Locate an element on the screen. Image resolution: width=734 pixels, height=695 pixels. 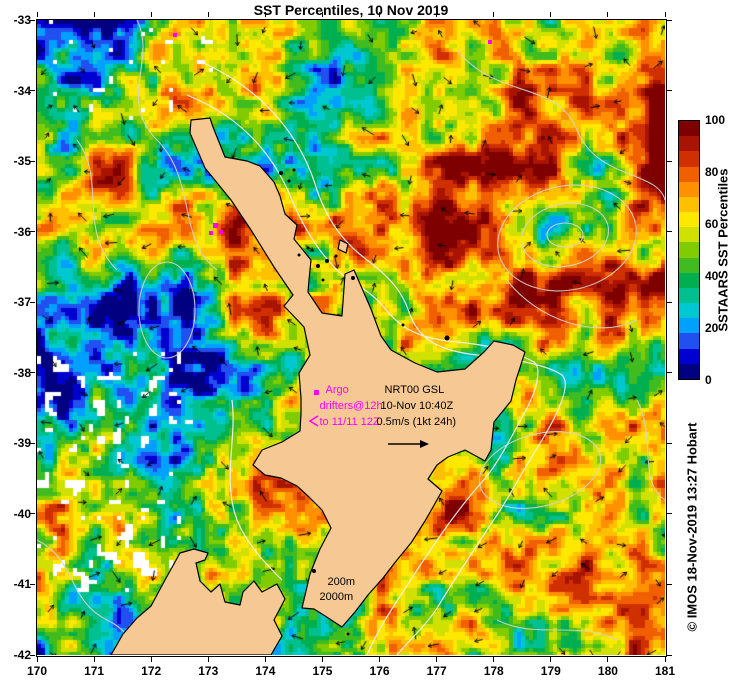
x-tick-label: 180 is located at coordinates (607, 671).